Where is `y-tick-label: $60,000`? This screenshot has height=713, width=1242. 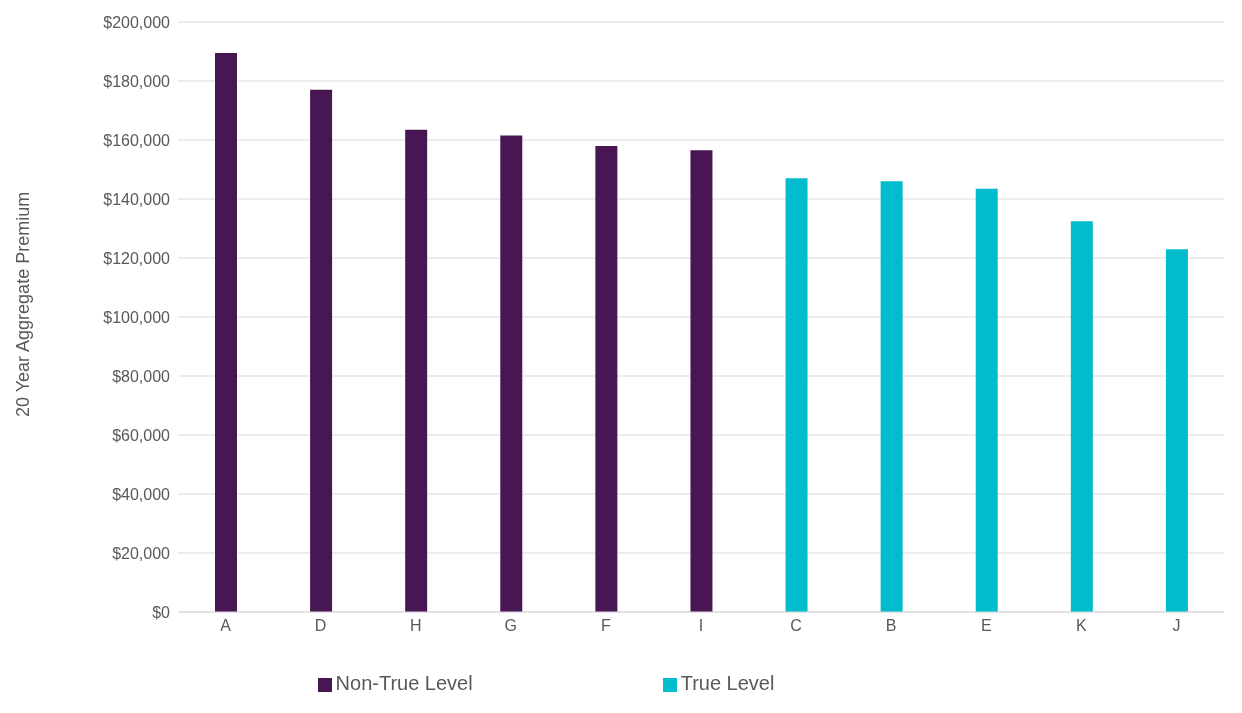
y-tick-label: $60,000 is located at coordinates (141, 435).